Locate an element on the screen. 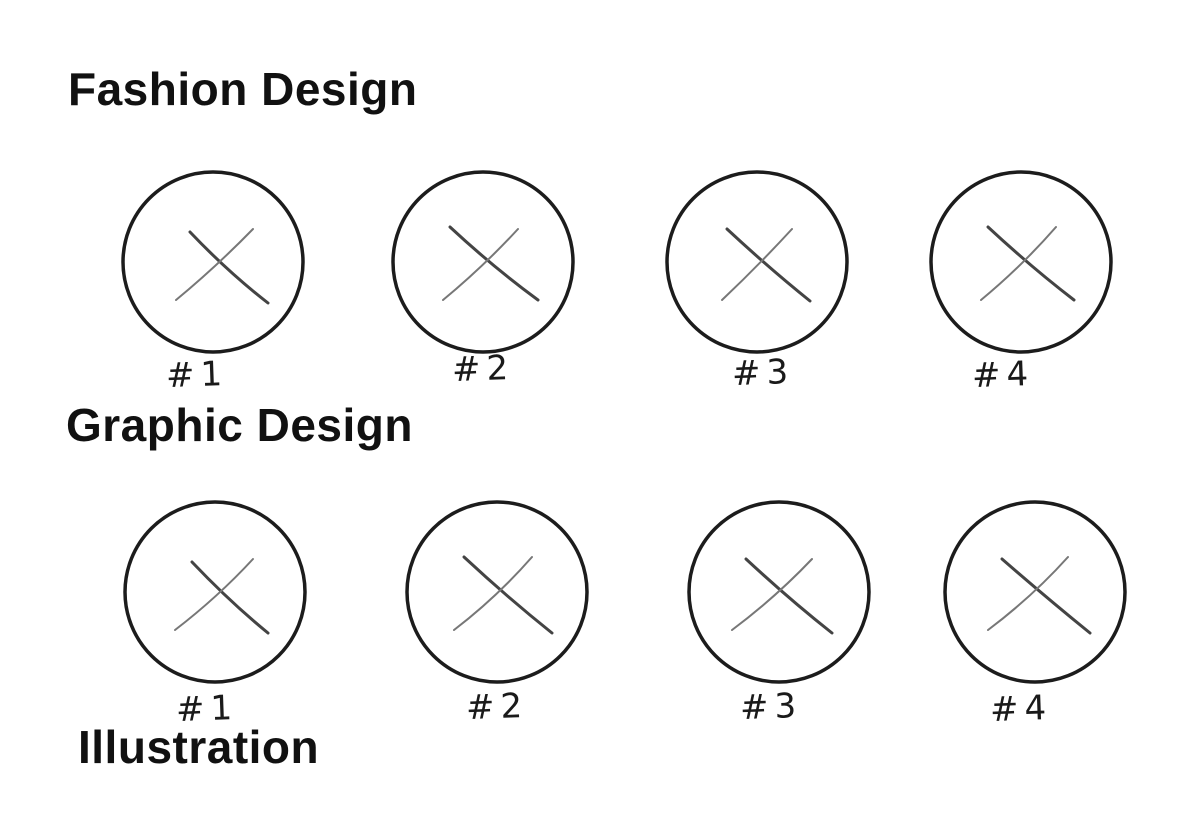 Image resolution: width=1200 pixels, height=838 pixels. graphic-slot-1-label: #1 is located at coordinates (207, 709).